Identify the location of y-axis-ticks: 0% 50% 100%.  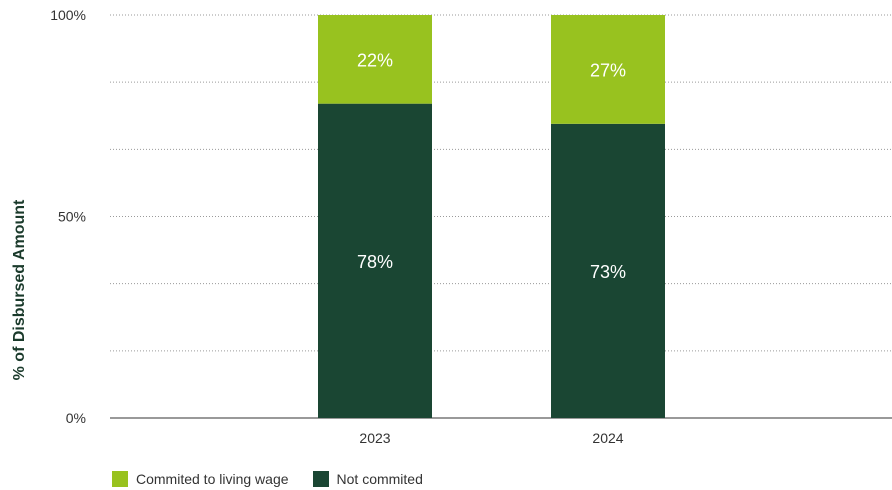
(68, 216).